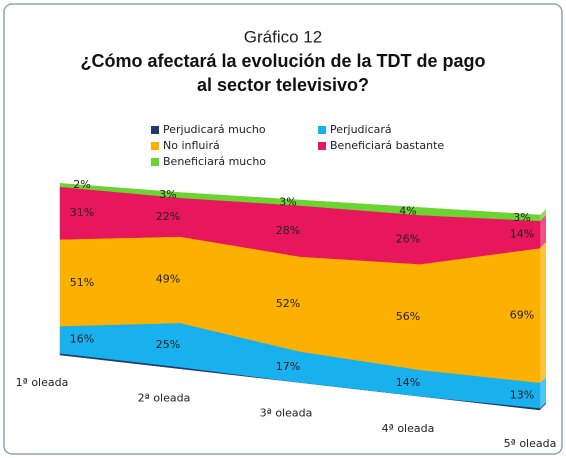 This screenshot has height=458, width=566. Describe the element at coordinates (214, 129) in the screenshot. I see `legend-label: Perjudicará mucho` at that location.